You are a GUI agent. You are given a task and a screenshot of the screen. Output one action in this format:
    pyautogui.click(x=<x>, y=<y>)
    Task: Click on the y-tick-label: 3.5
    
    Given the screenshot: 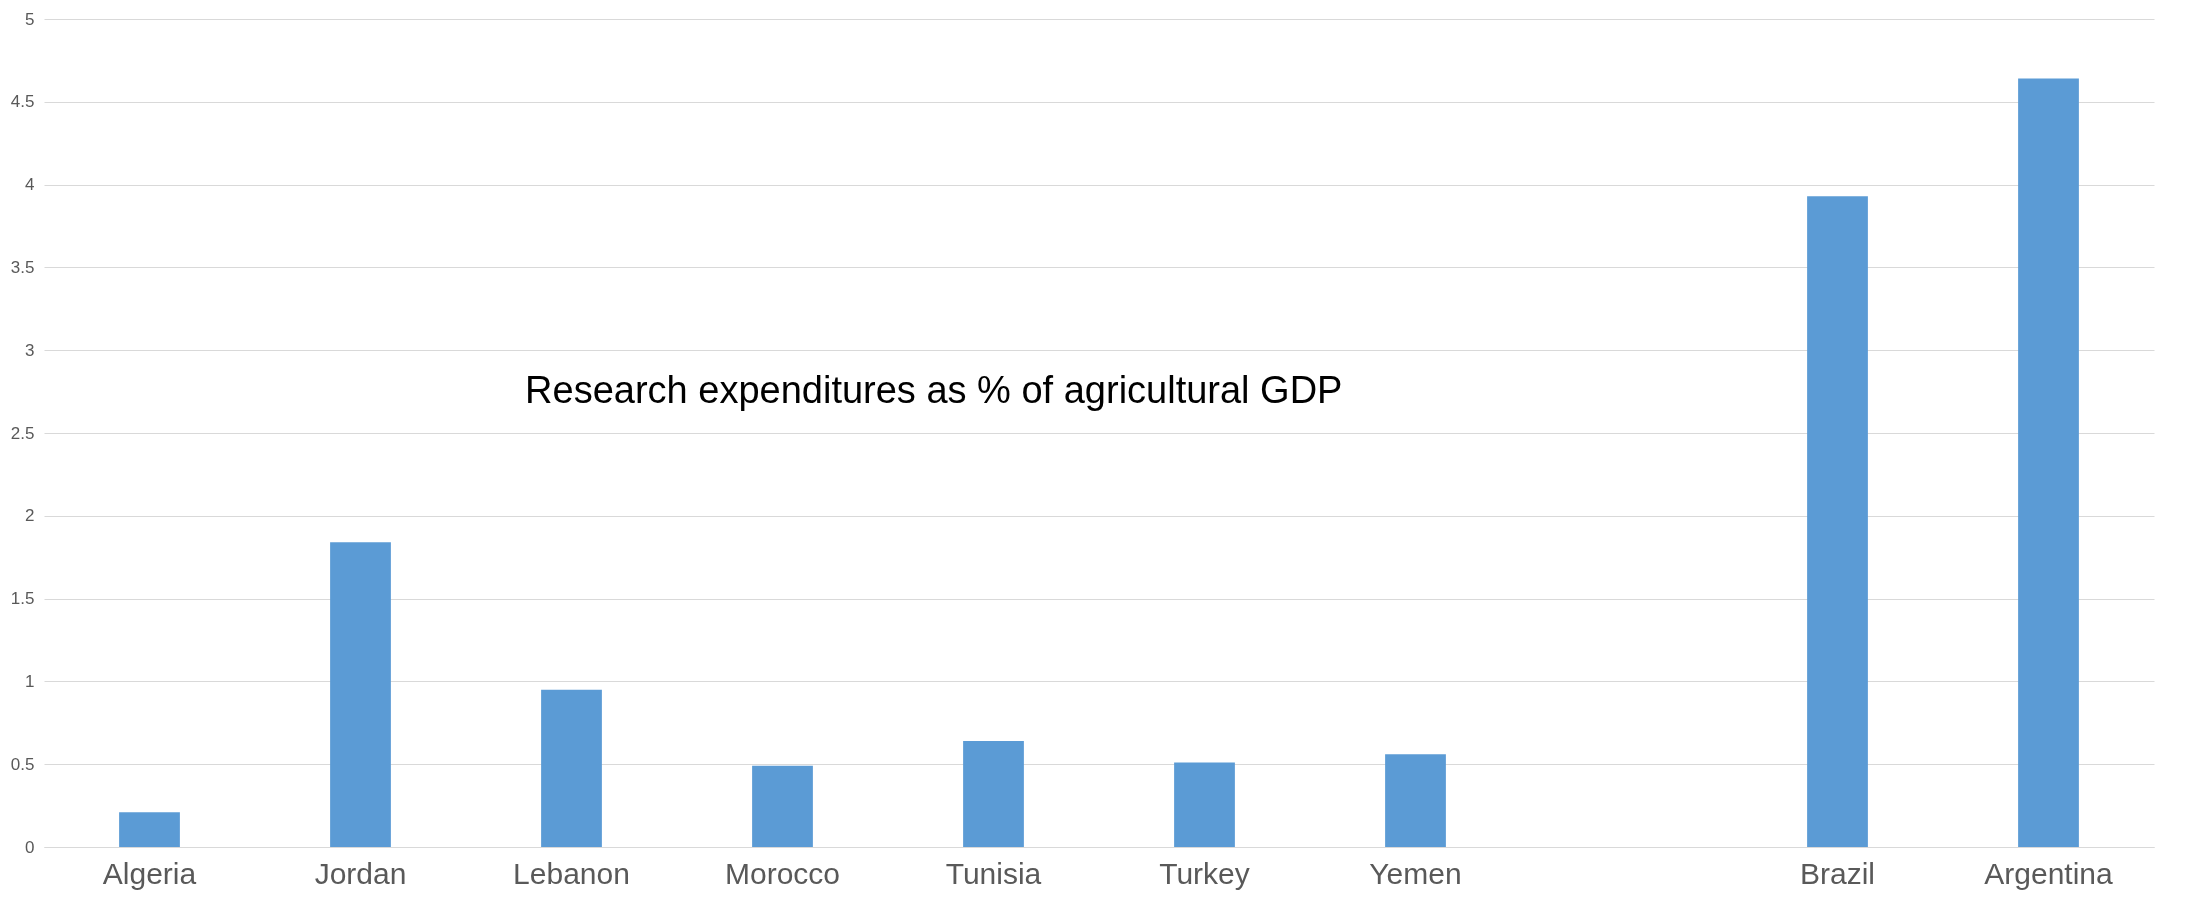 What is the action you would take?
    pyautogui.click(x=22, y=267)
    